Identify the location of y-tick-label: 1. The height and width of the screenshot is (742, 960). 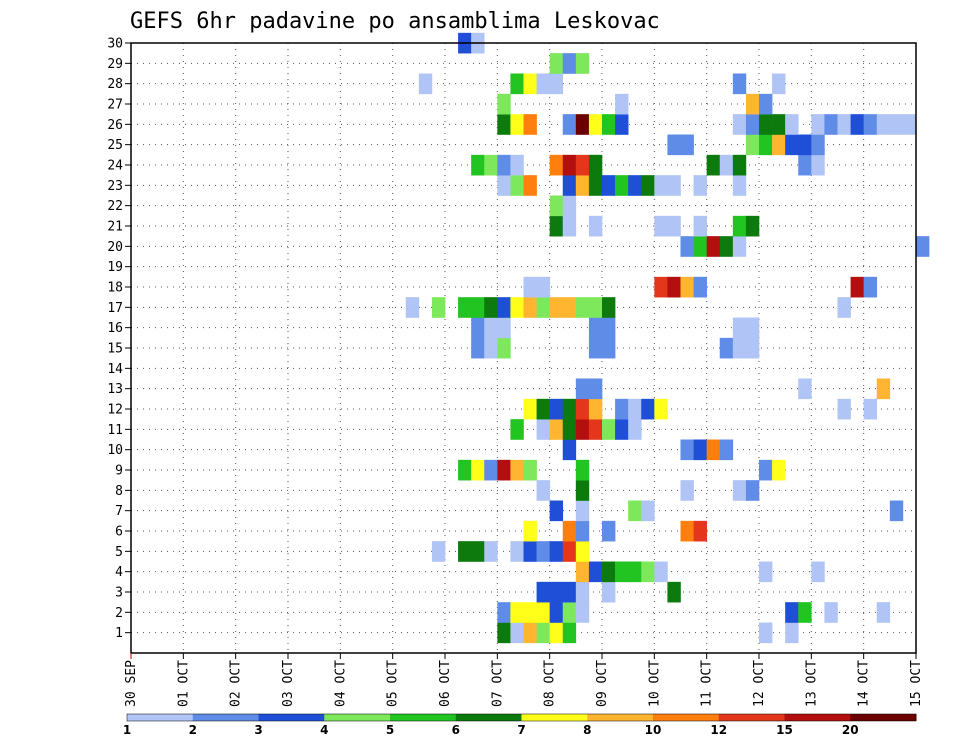
(119, 633).